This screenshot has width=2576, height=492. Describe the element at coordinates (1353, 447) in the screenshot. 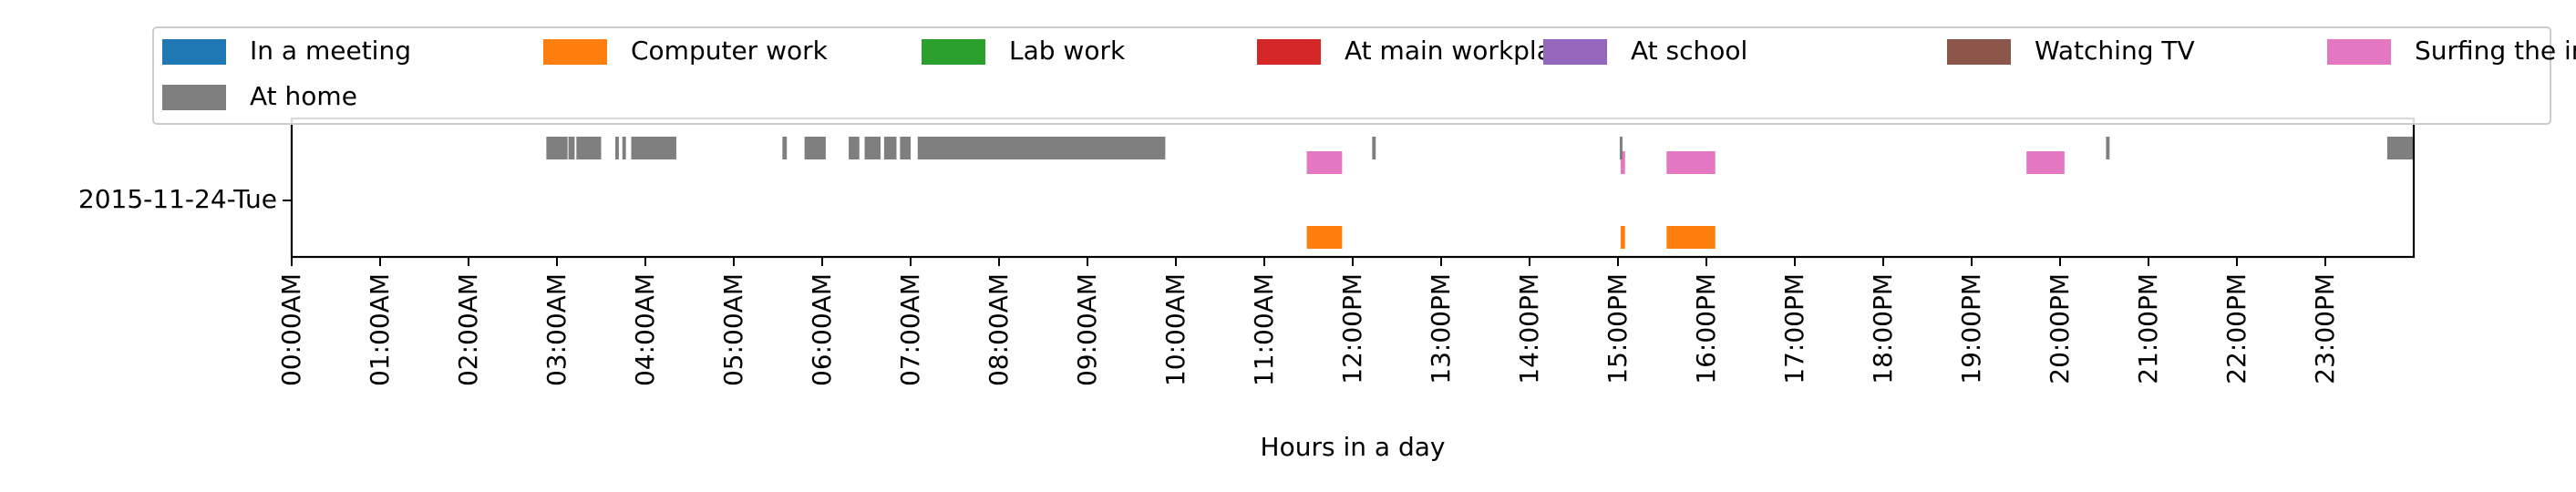

I see `x-axis-label: Hours in a day` at that location.